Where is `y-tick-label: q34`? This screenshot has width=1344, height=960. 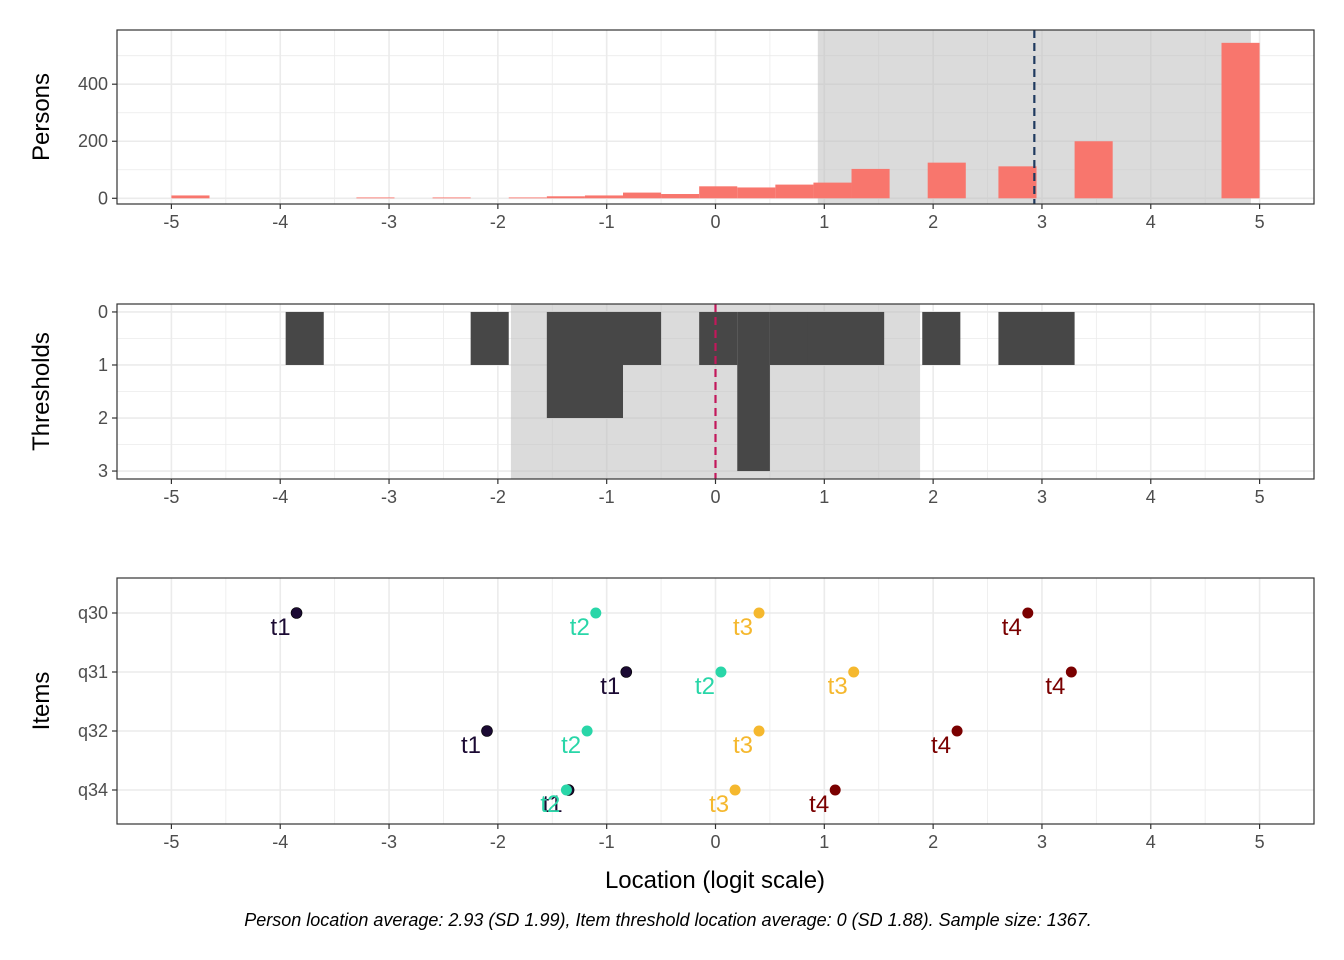 y-tick-label: q34 is located at coordinates (93, 790).